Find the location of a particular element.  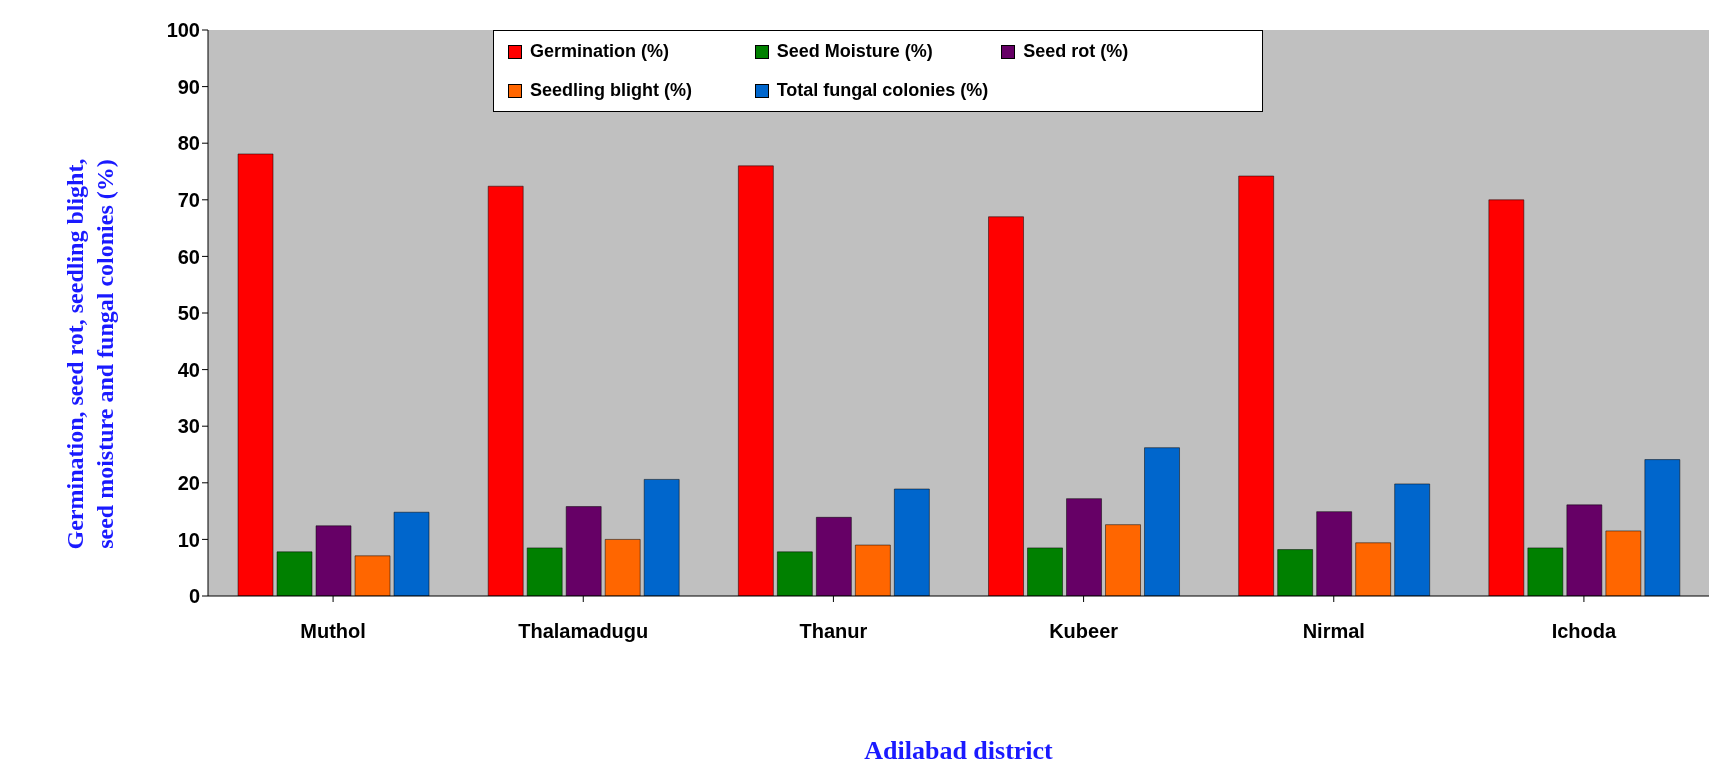

y-tick-label: 10 is located at coordinates (188, 539).